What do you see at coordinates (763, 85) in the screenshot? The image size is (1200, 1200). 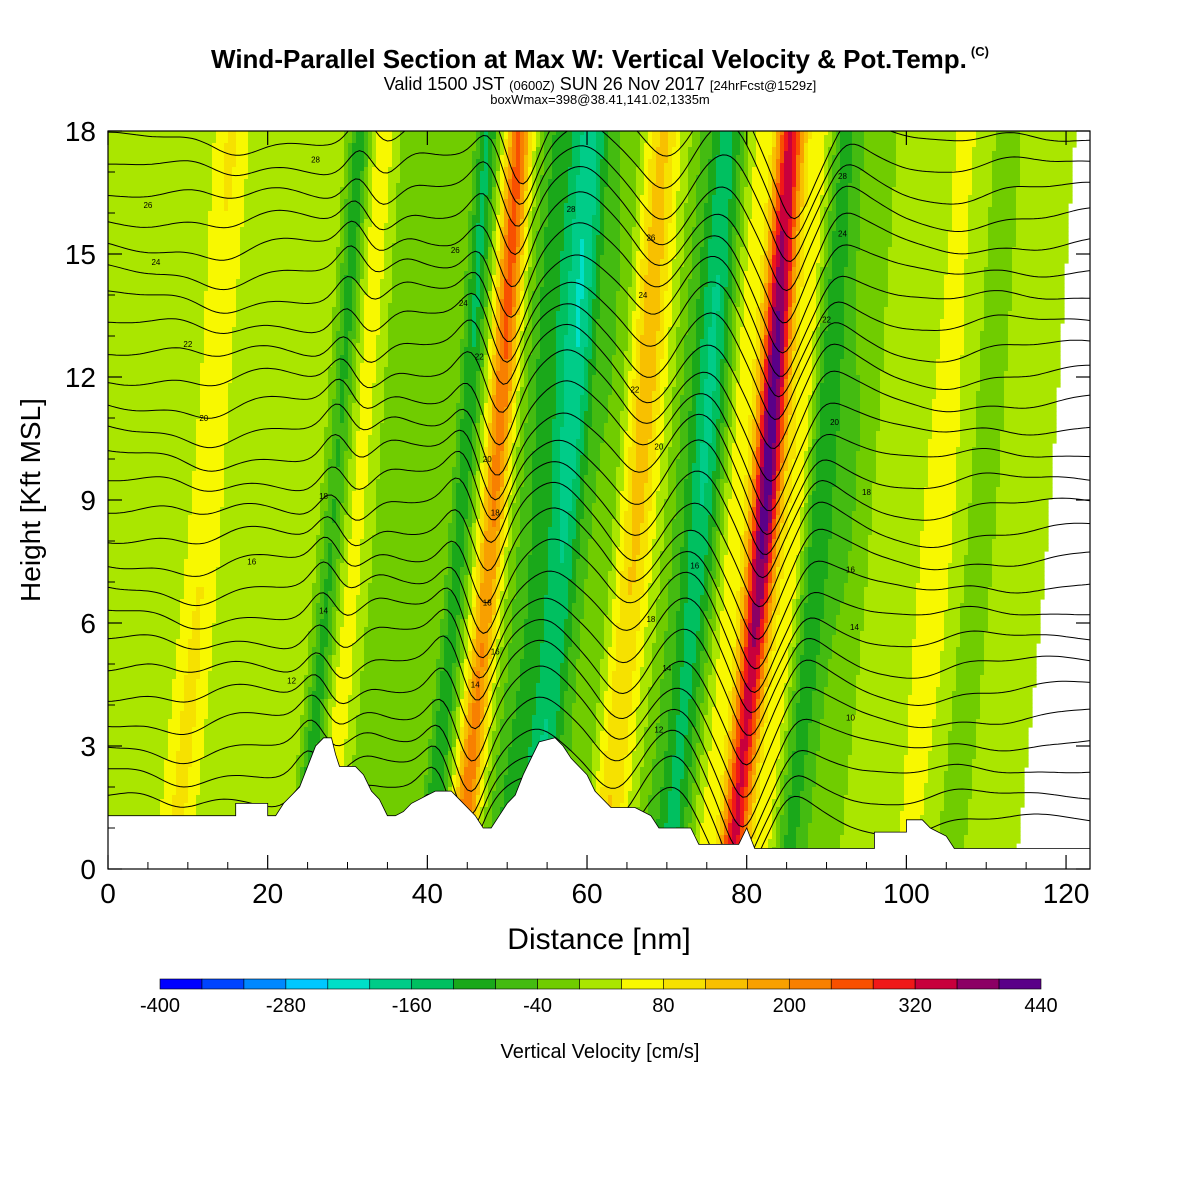 I see `forecast-info: [24hrFcst@1529z]` at bounding box center [763, 85].